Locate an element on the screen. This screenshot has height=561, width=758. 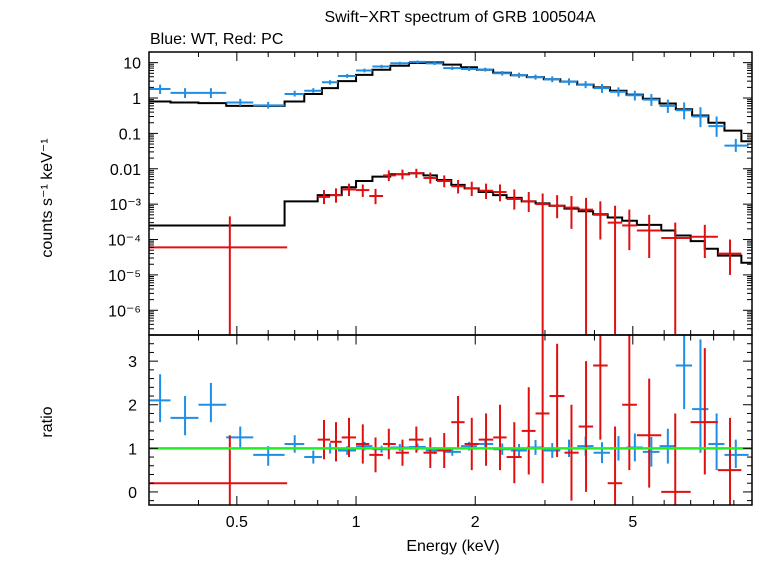
spectrum-y-tick-label: 1 is located at coordinates (136, 99).